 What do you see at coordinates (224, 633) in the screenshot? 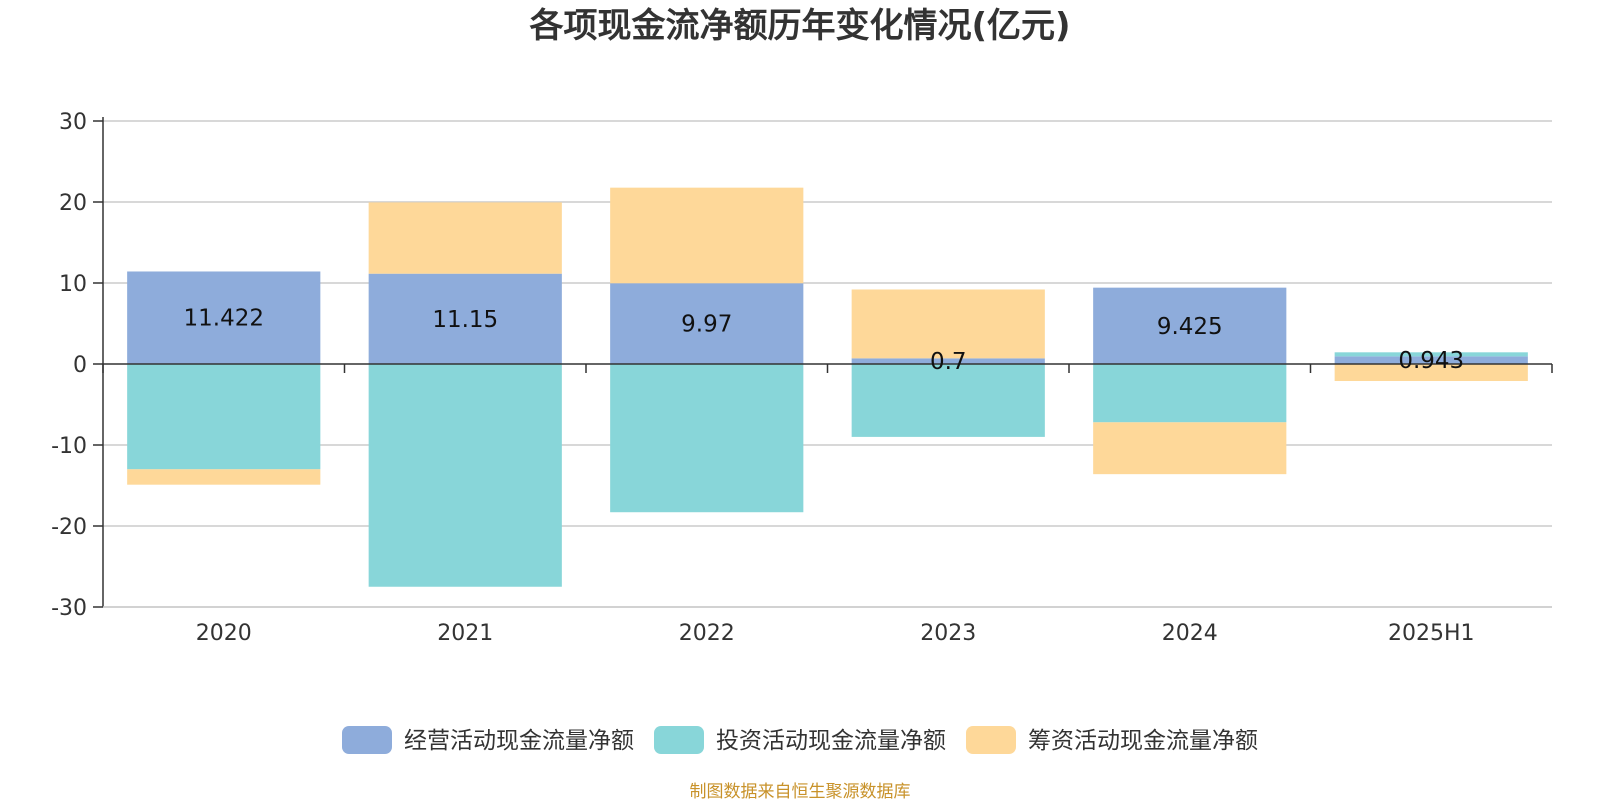
I see `x-tick-label: 2020` at bounding box center [224, 633].